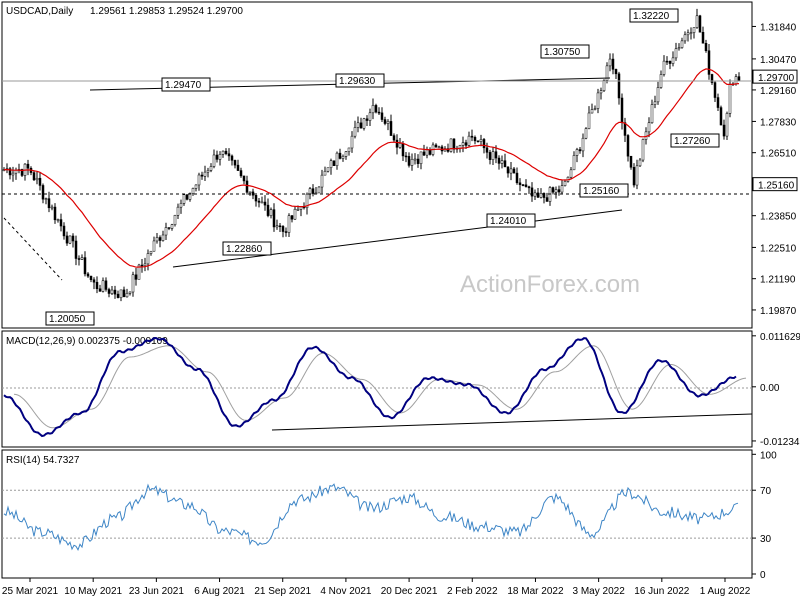  I want to click on date-axis-label: 2 Feb 2022, so click(472, 591).